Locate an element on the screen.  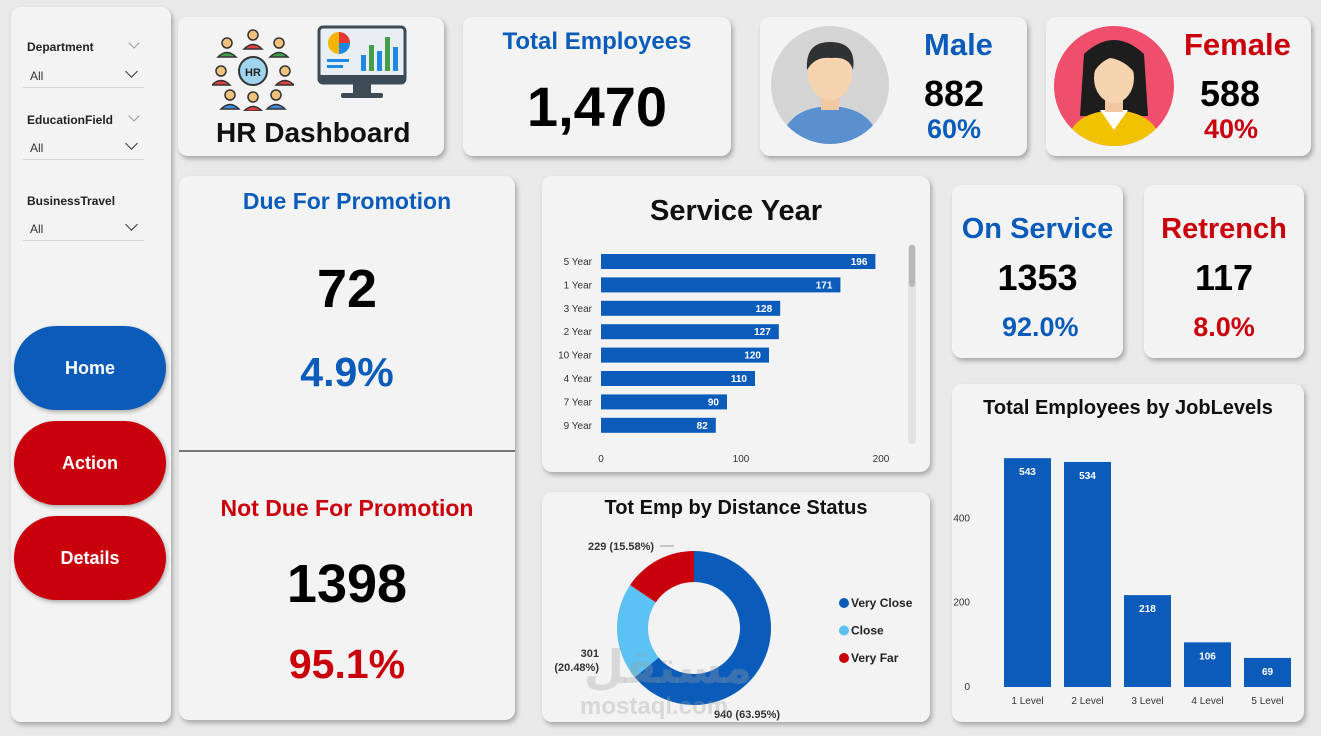
on-service-title: On Service is located at coordinates (1037, 229).